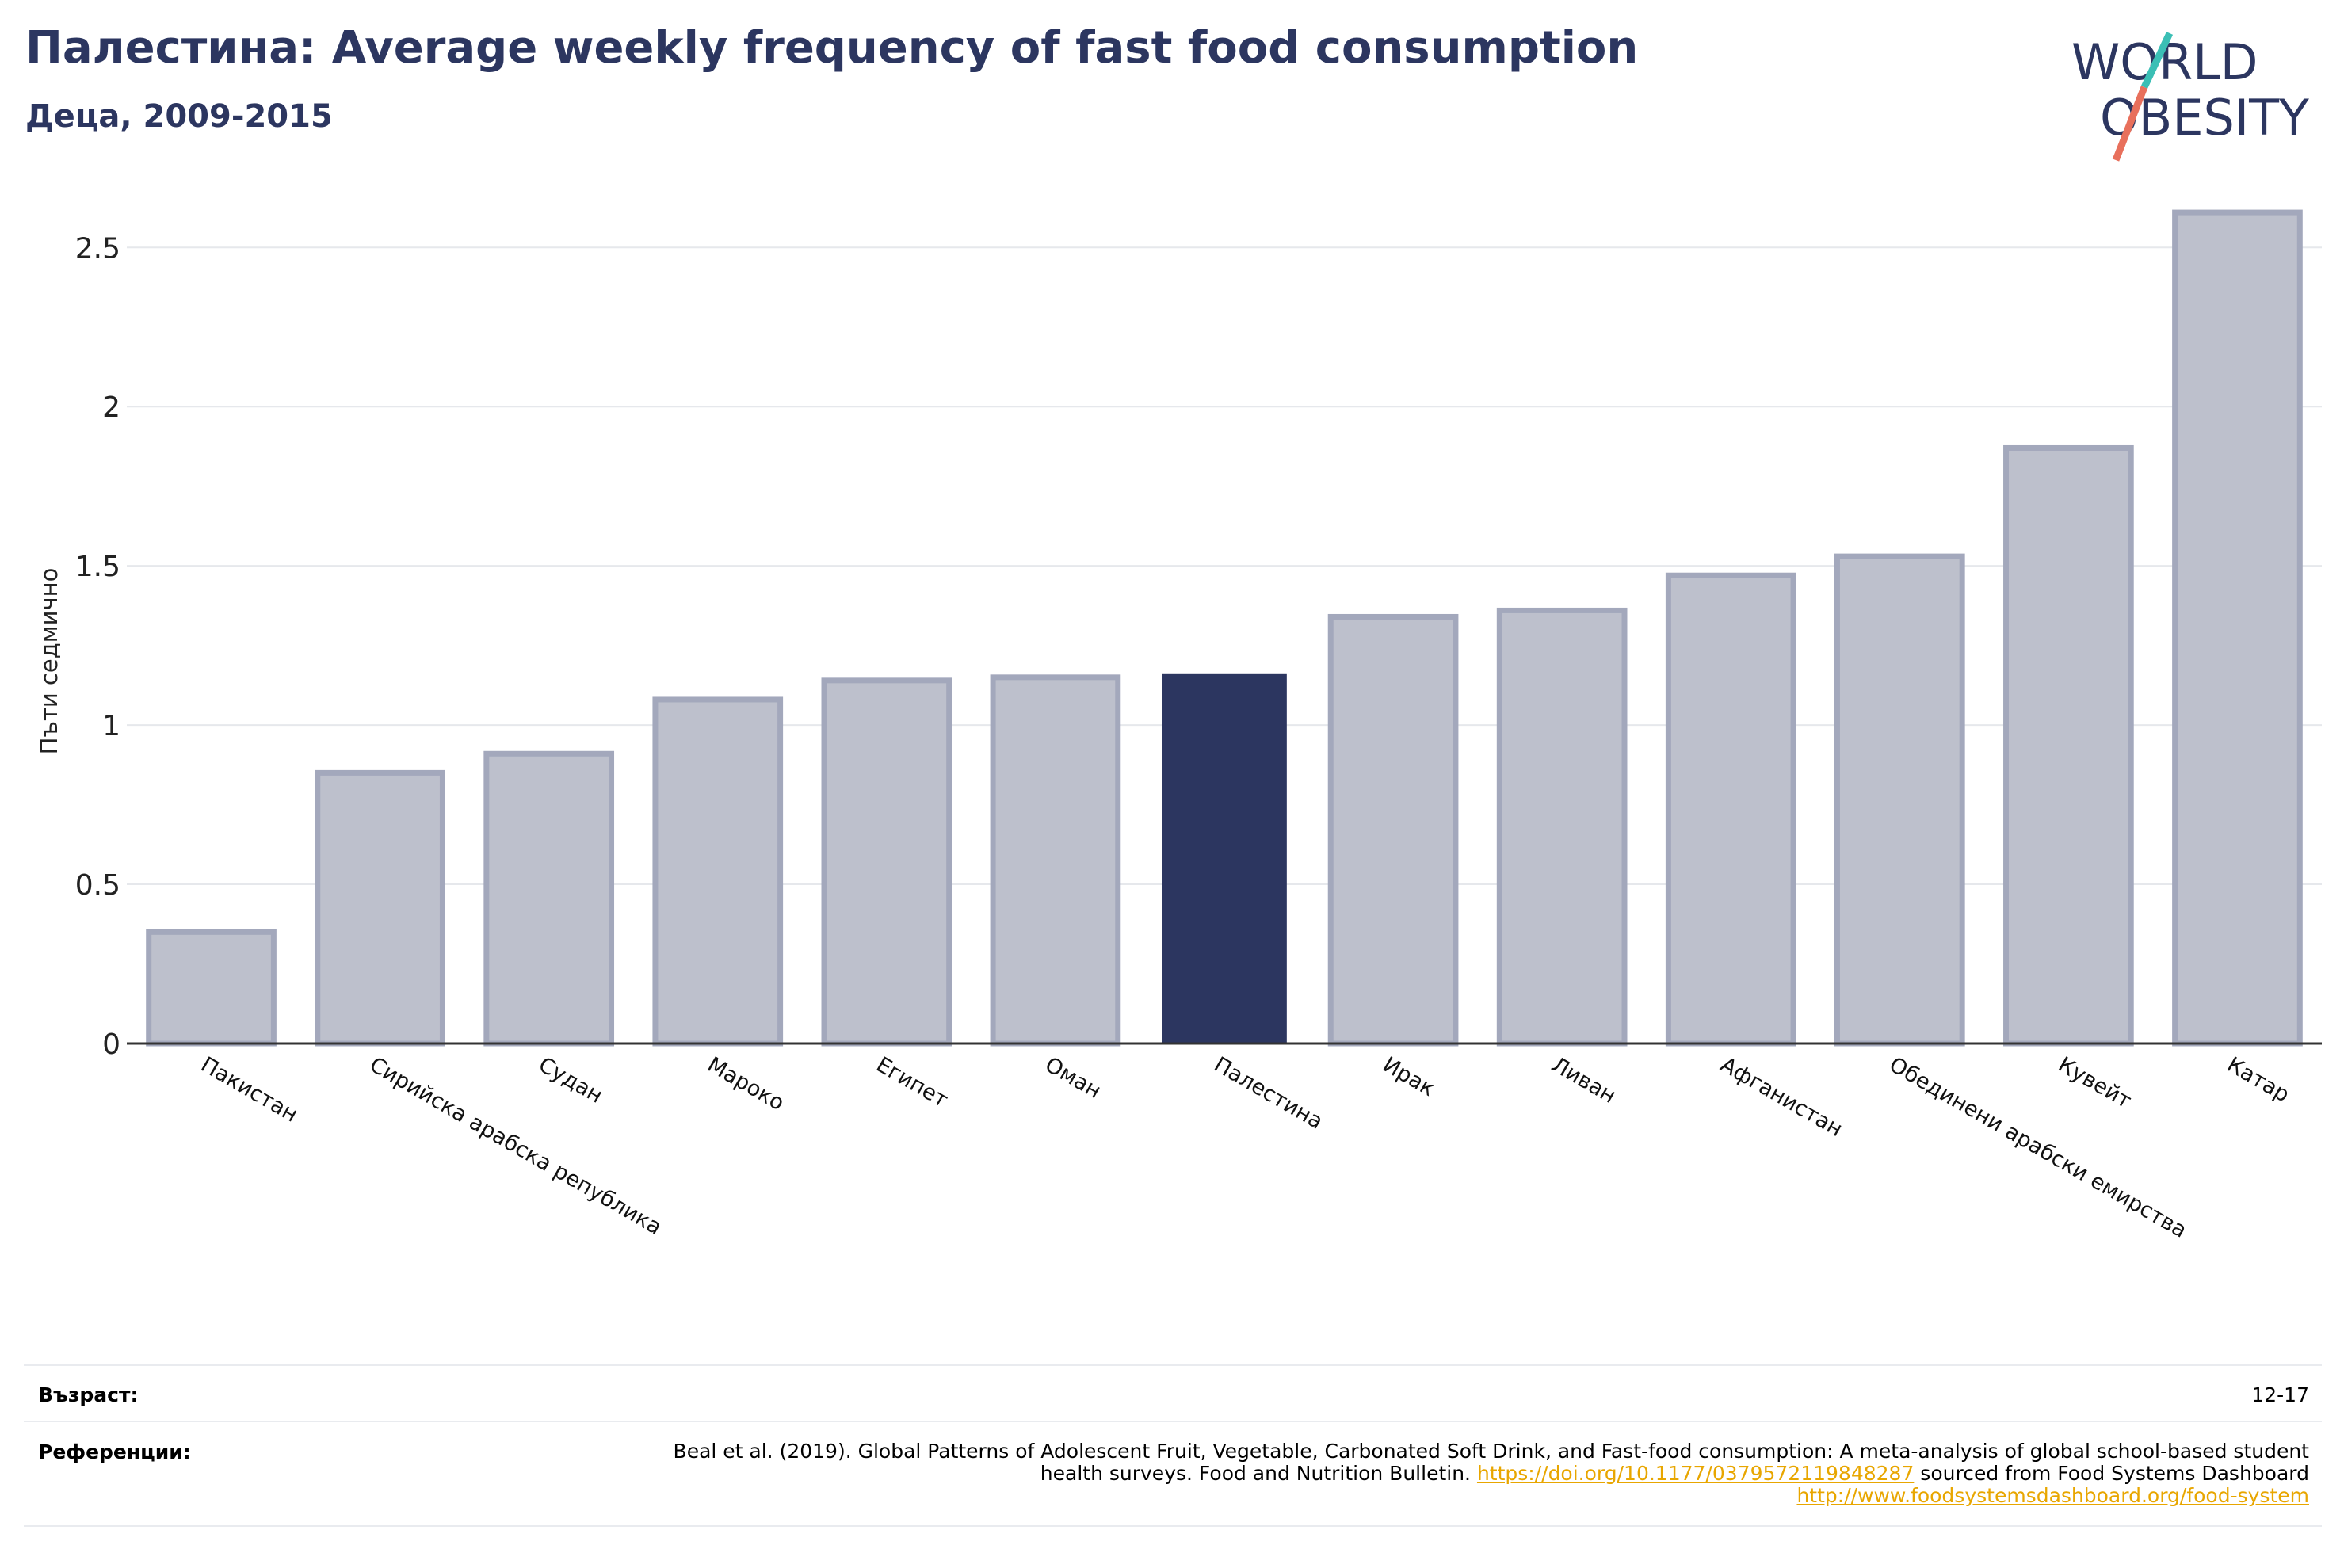 This screenshot has width=2344, height=1568. I want to click on x-tick-label: Палестина, so click(1269, 1093).